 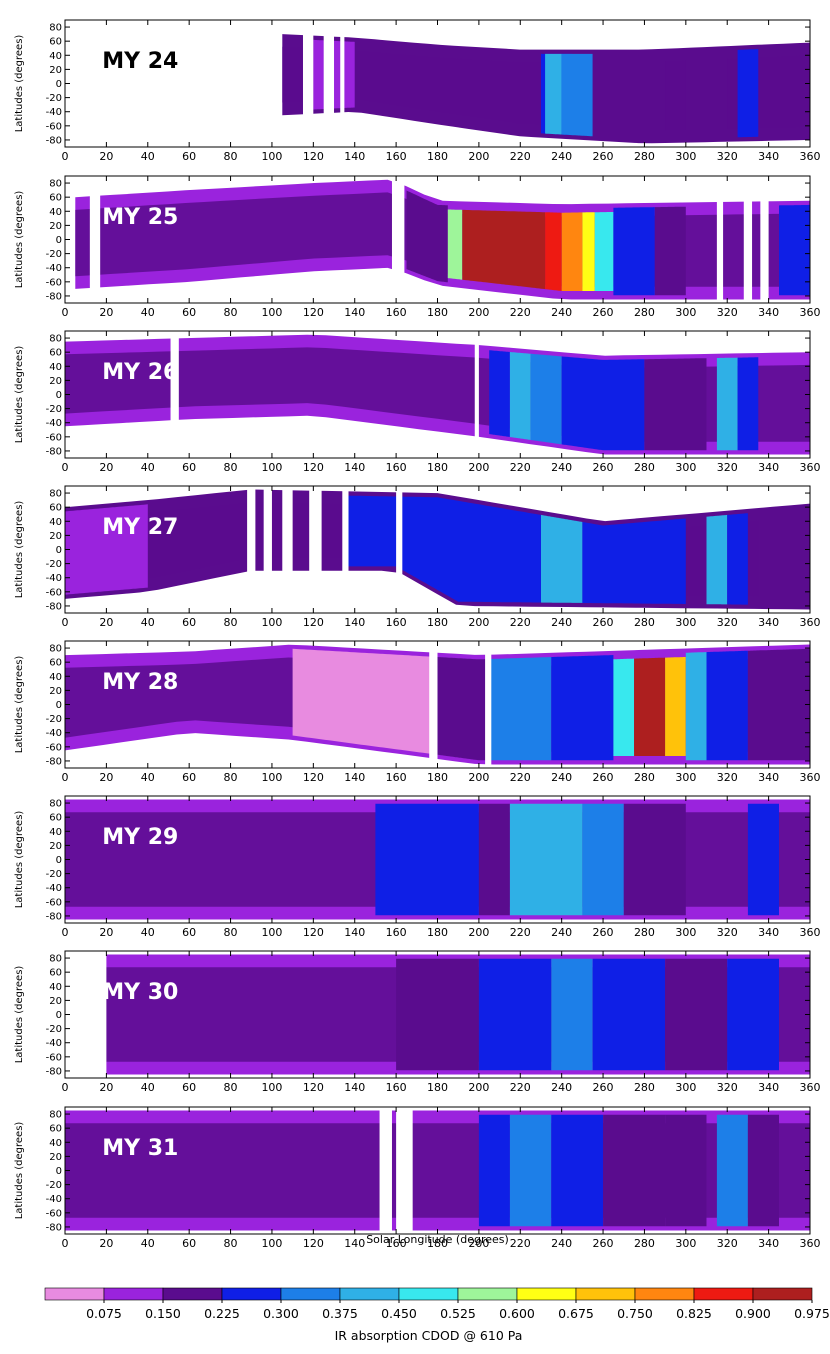 What do you see at coordinates (727, 1087) in the screenshot?
I see `x-tick-label: 320` at bounding box center [727, 1087].